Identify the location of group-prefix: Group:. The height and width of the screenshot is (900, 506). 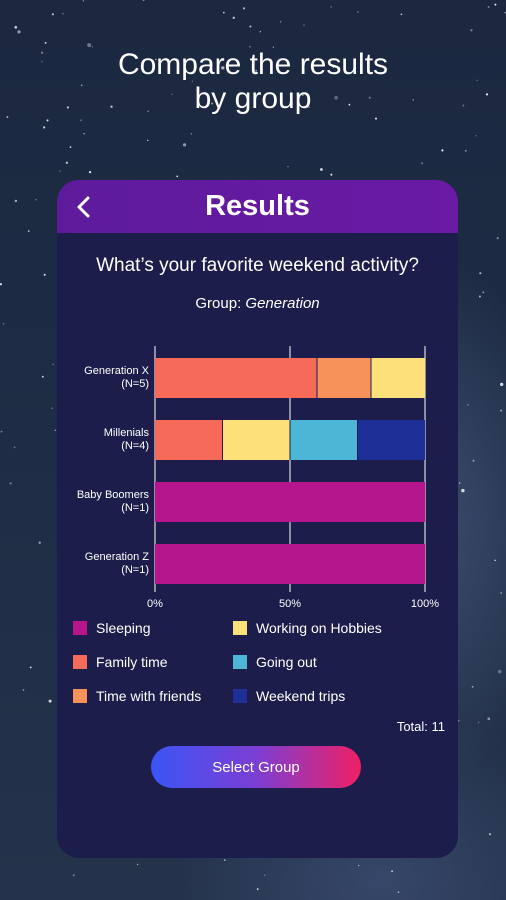
(220, 303).